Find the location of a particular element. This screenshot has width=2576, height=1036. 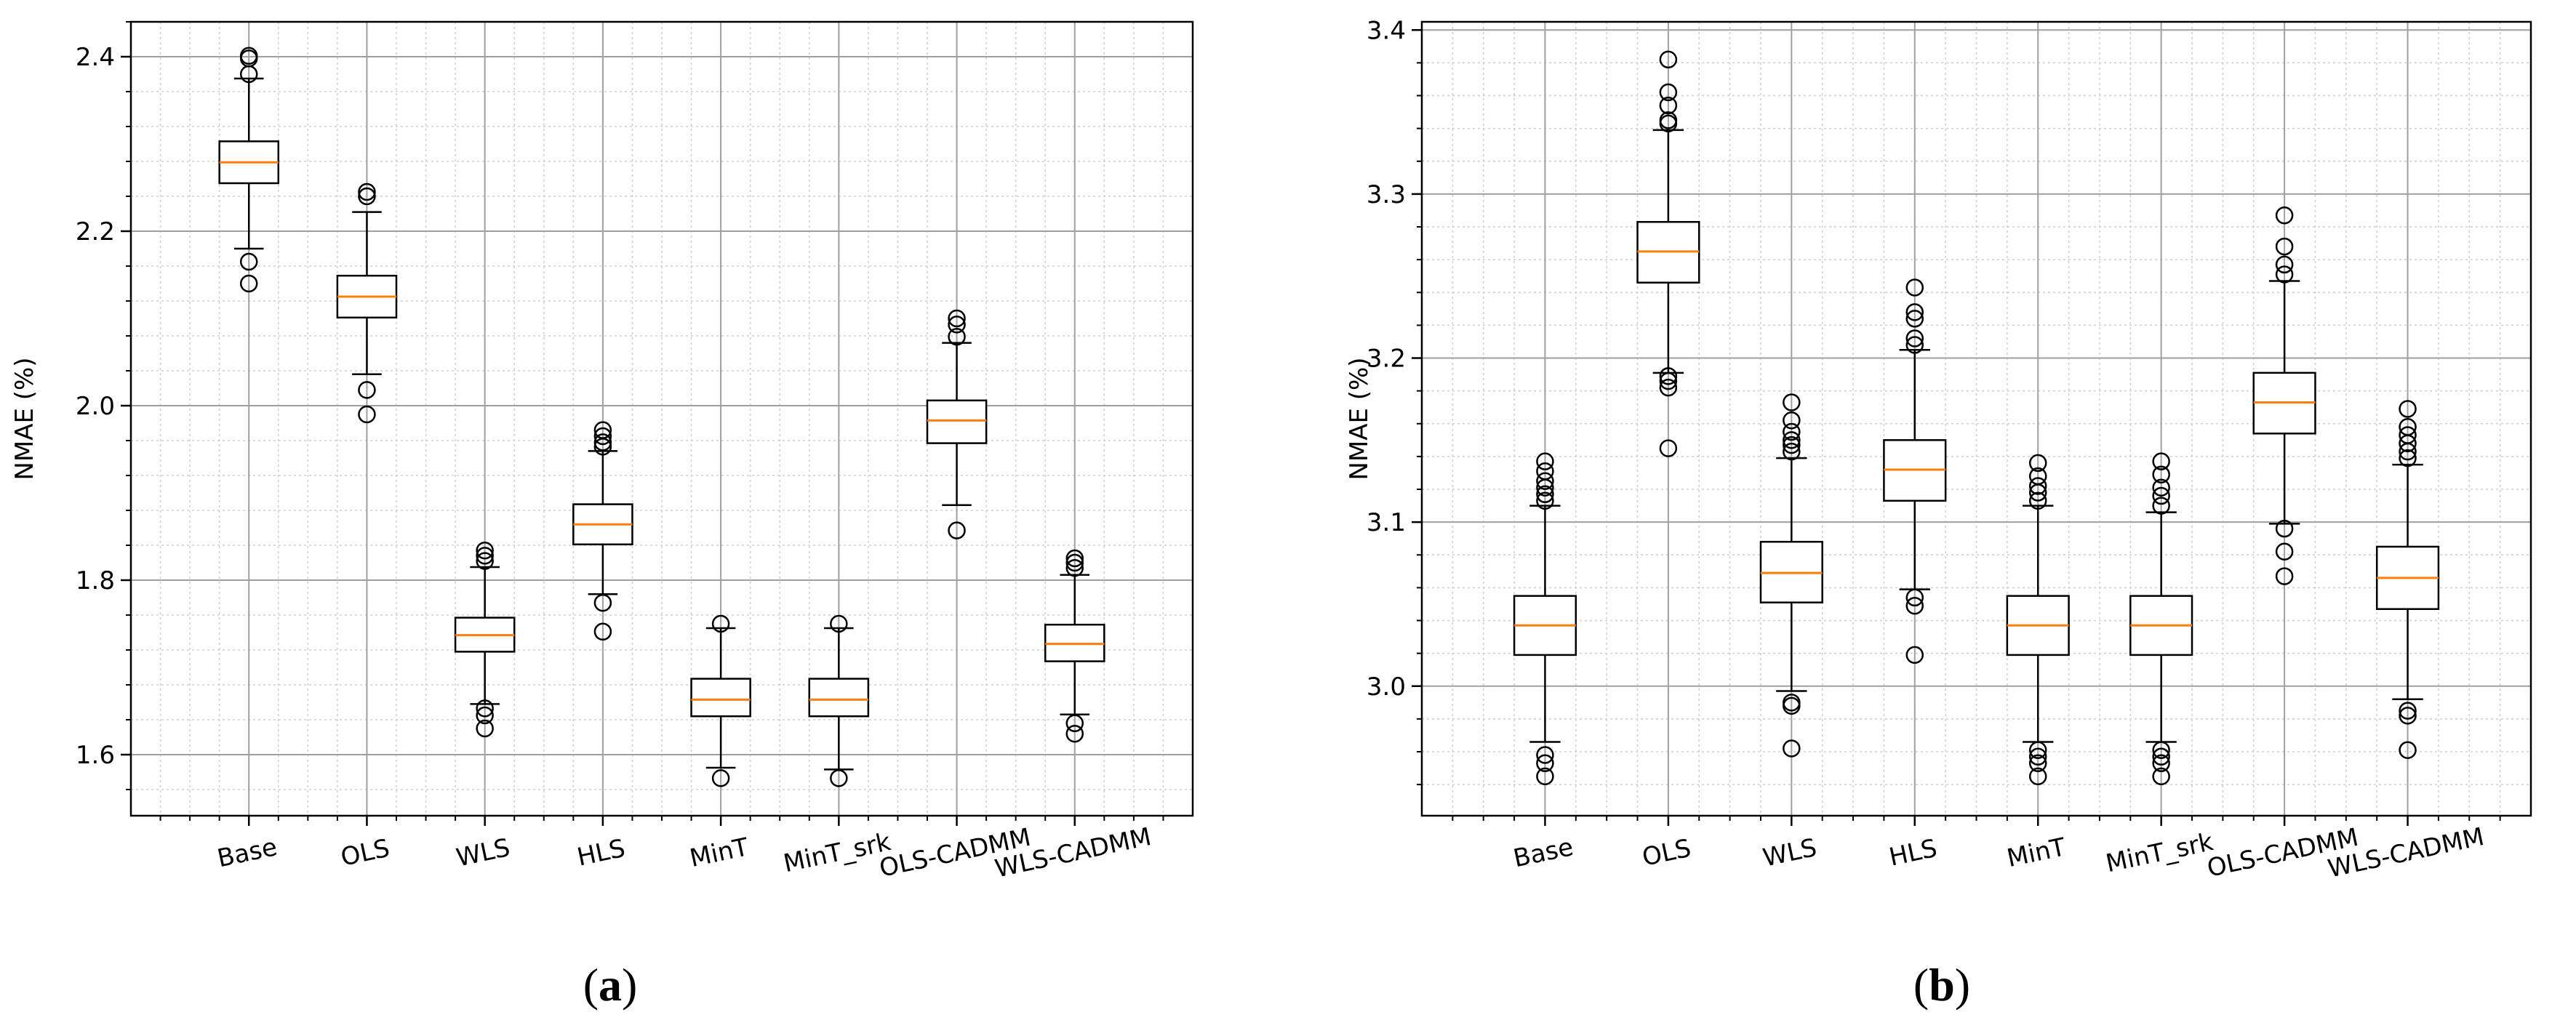

y-tick-label: 3.1 is located at coordinates (1386, 522).